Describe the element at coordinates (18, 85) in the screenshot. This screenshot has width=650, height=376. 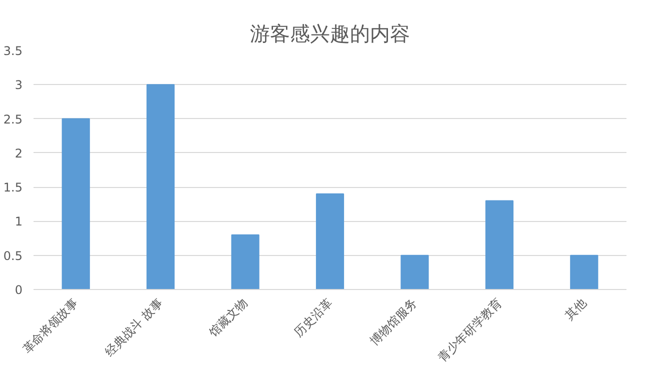
I see `y-tick-label: 3` at that location.